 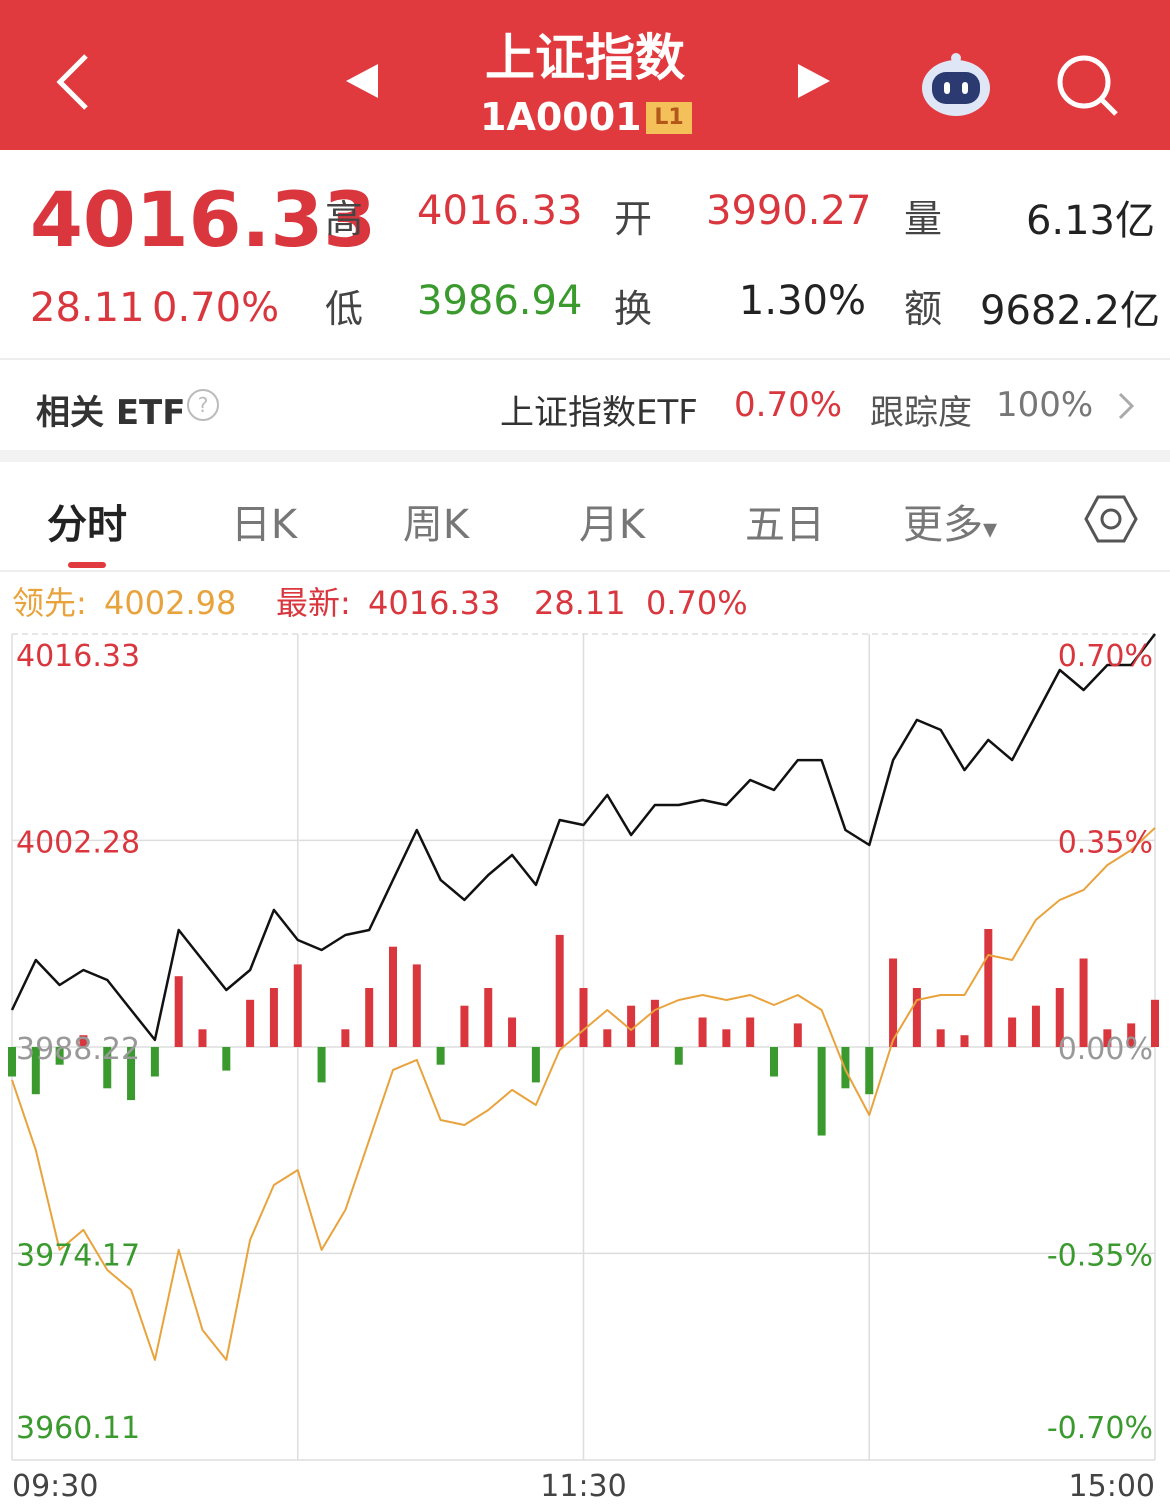 What do you see at coordinates (580, 603) in the screenshot?
I see `chart-header-text: 28.11` at bounding box center [580, 603].